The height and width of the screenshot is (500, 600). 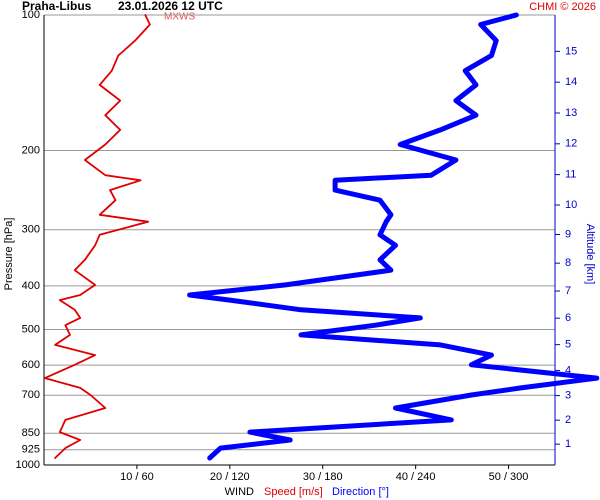 What do you see at coordinates (31, 365) in the screenshot?
I see `y-tick-label: 600` at bounding box center [31, 365].